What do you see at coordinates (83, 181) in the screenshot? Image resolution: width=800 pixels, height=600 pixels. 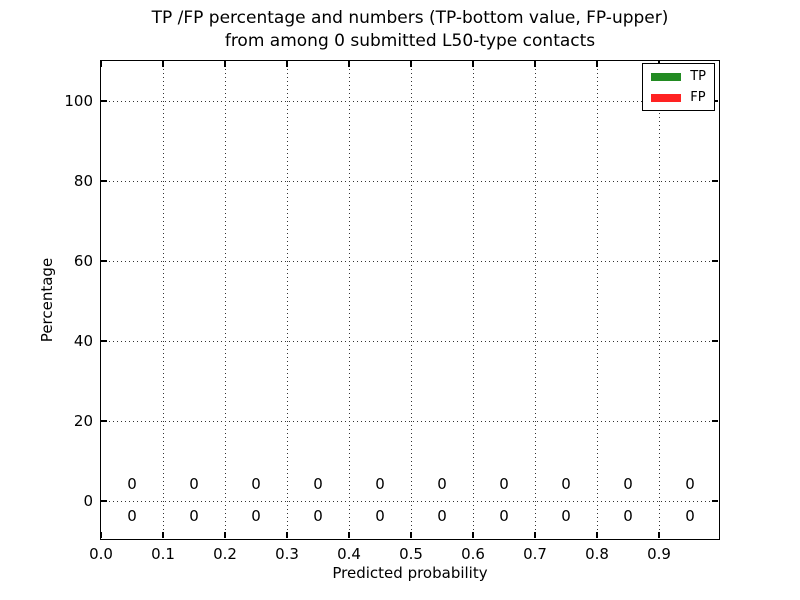 I see `y-tick-label: 80` at bounding box center [83, 181].